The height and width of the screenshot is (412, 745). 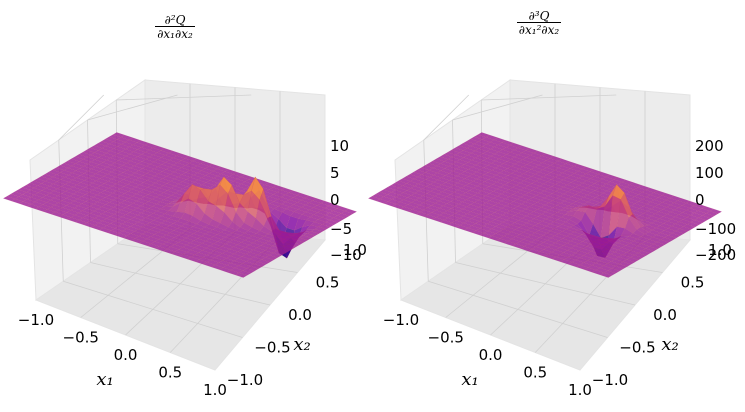 What do you see at coordinates (709, 173) in the screenshot?
I see `z-tick-label: 100` at bounding box center [709, 173].